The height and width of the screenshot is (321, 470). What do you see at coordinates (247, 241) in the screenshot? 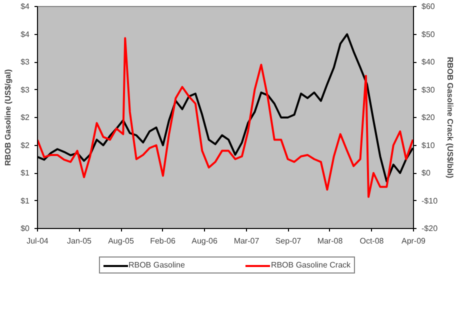
I see `x-tick-label: Mar-07` at bounding box center [247, 241].